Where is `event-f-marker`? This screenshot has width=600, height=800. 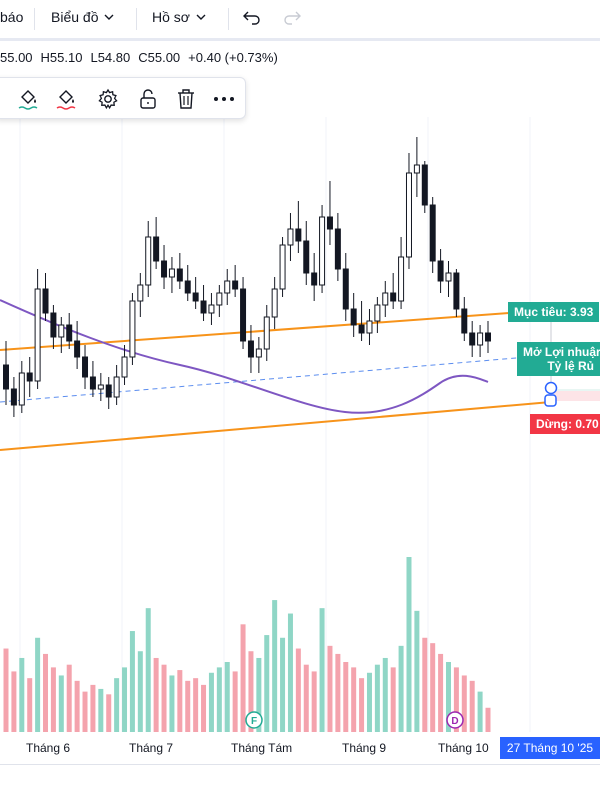 event-f-marker is located at coordinates (254, 720).